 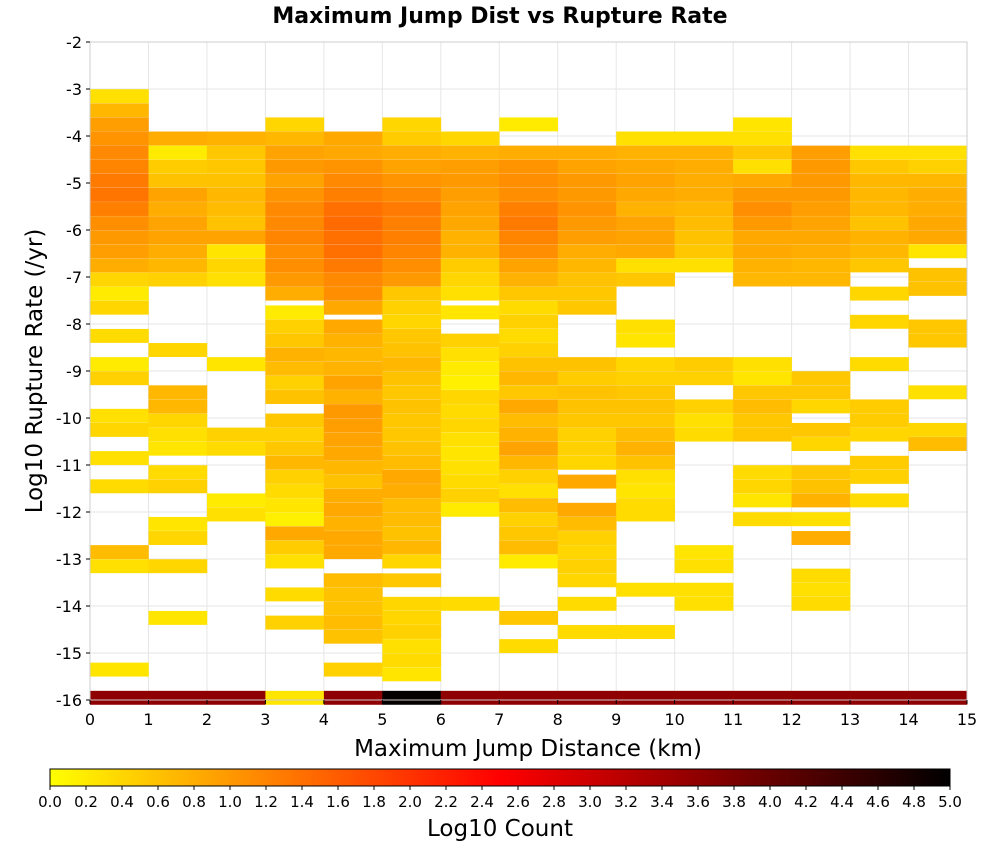 What do you see at coordinates (733, 719) in the screenshot?
I see `x-tick-label: 11` at bounding box center [733, 719].